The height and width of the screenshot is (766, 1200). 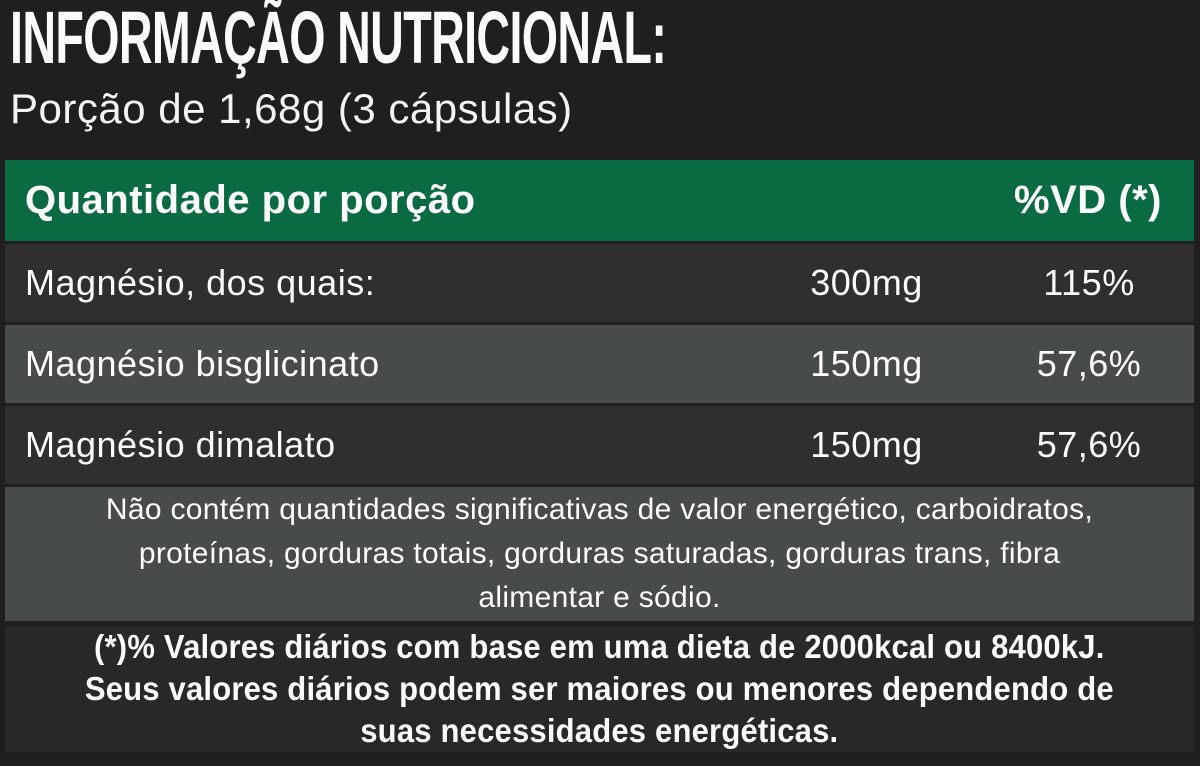 What do you see at coordinates (338, 39) in the screenshot?
I see `page-title-text: INFORMAÇÃO NUTRICIONAL:` at bounding box center [338, 39].